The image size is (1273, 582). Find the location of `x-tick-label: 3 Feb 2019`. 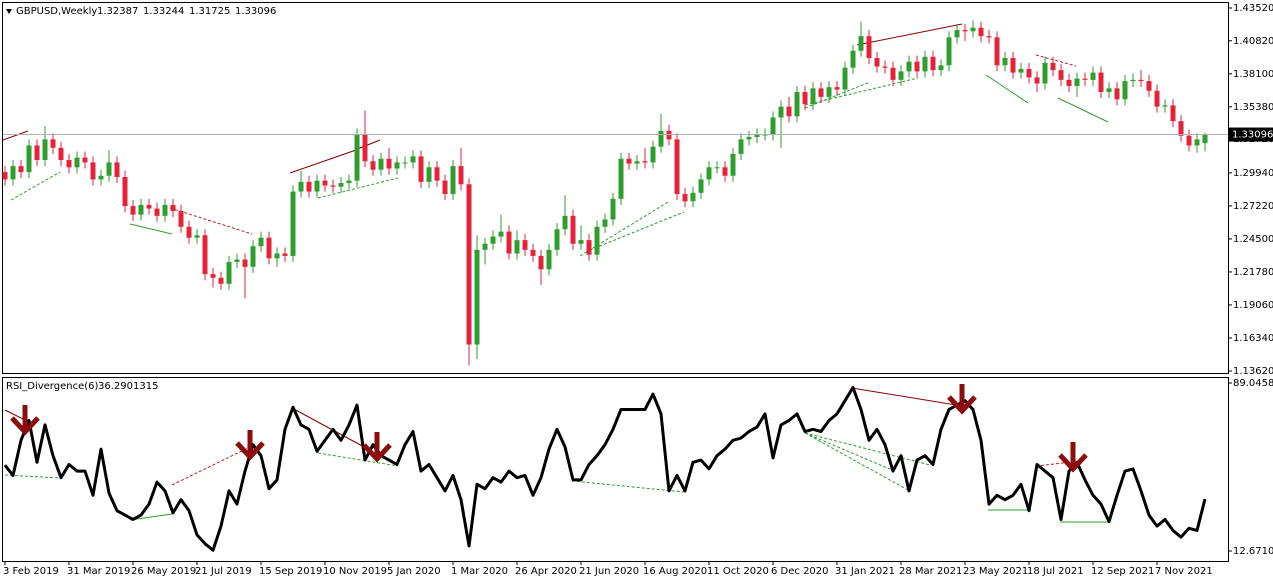

x-tick-label: 3 Feb 2019 is located at coordinates (31, 571).